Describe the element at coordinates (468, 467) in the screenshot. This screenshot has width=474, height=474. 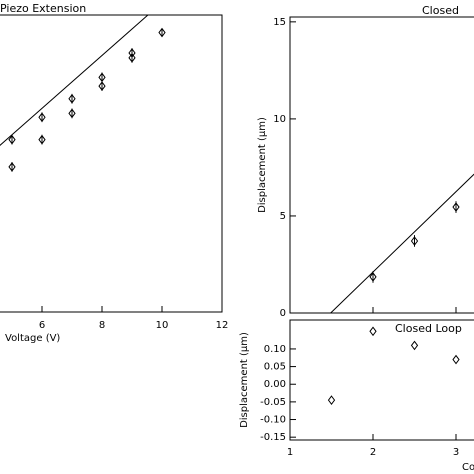
I see `x-axis-label: Conte` at that location.